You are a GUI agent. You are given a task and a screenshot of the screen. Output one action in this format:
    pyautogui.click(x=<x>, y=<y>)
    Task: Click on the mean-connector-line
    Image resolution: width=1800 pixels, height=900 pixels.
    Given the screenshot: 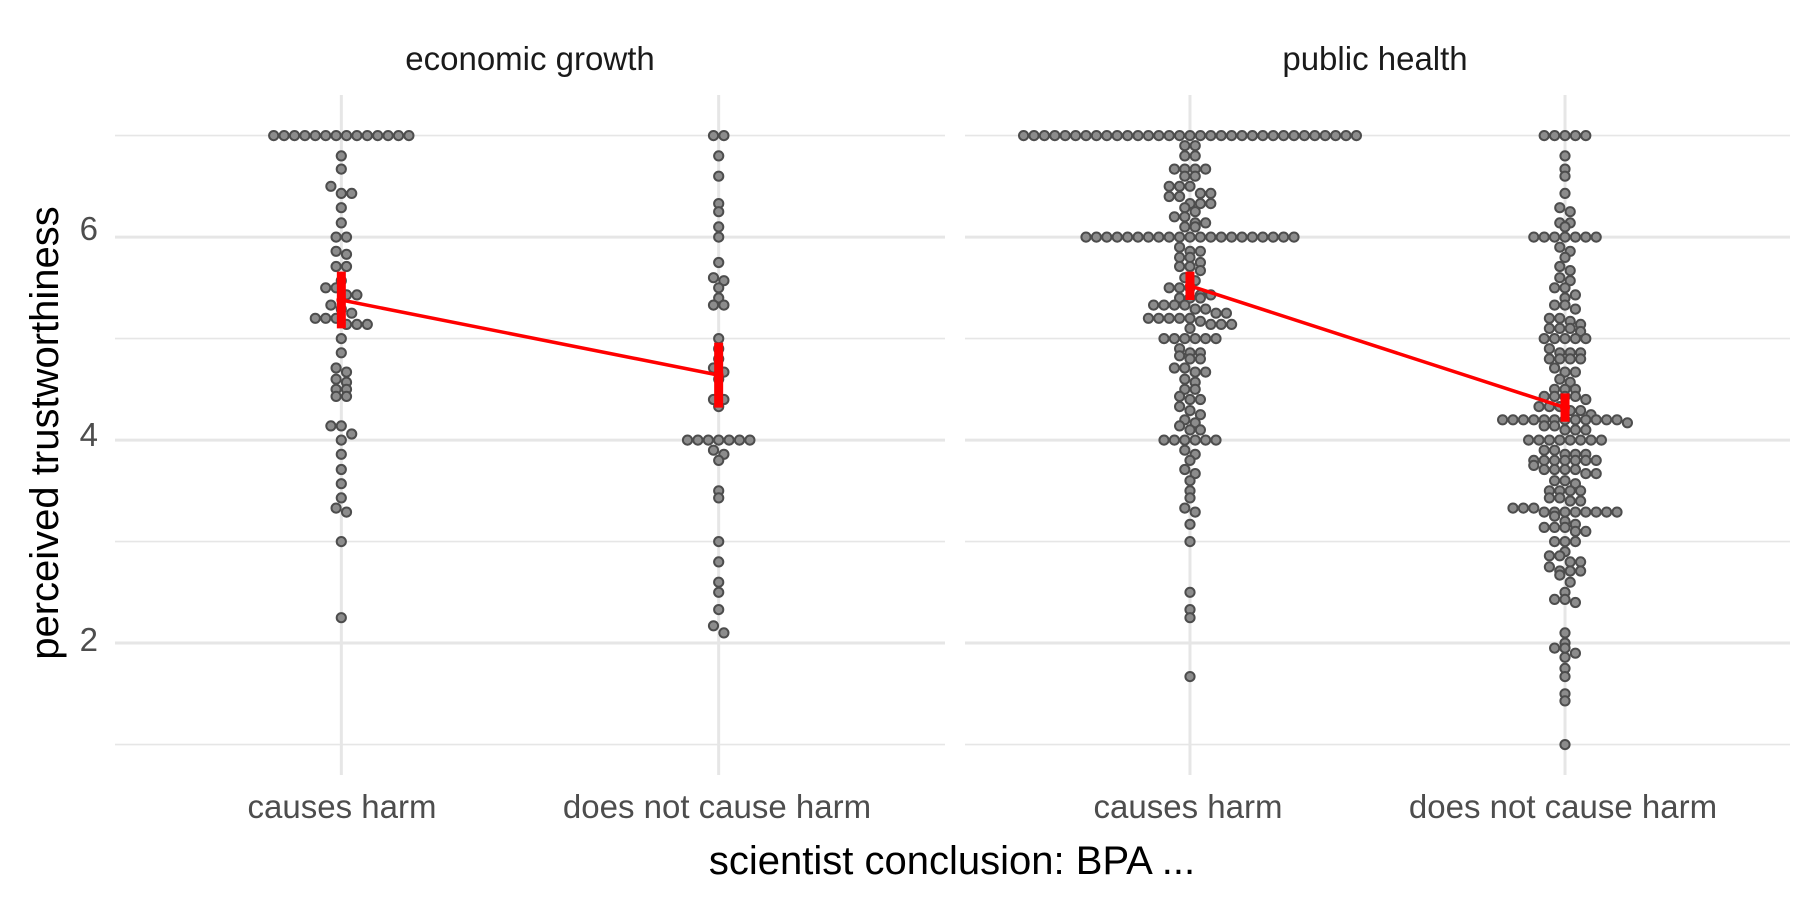 What is the action you would take?
    pyautogui.click(x=530, y=337)
    